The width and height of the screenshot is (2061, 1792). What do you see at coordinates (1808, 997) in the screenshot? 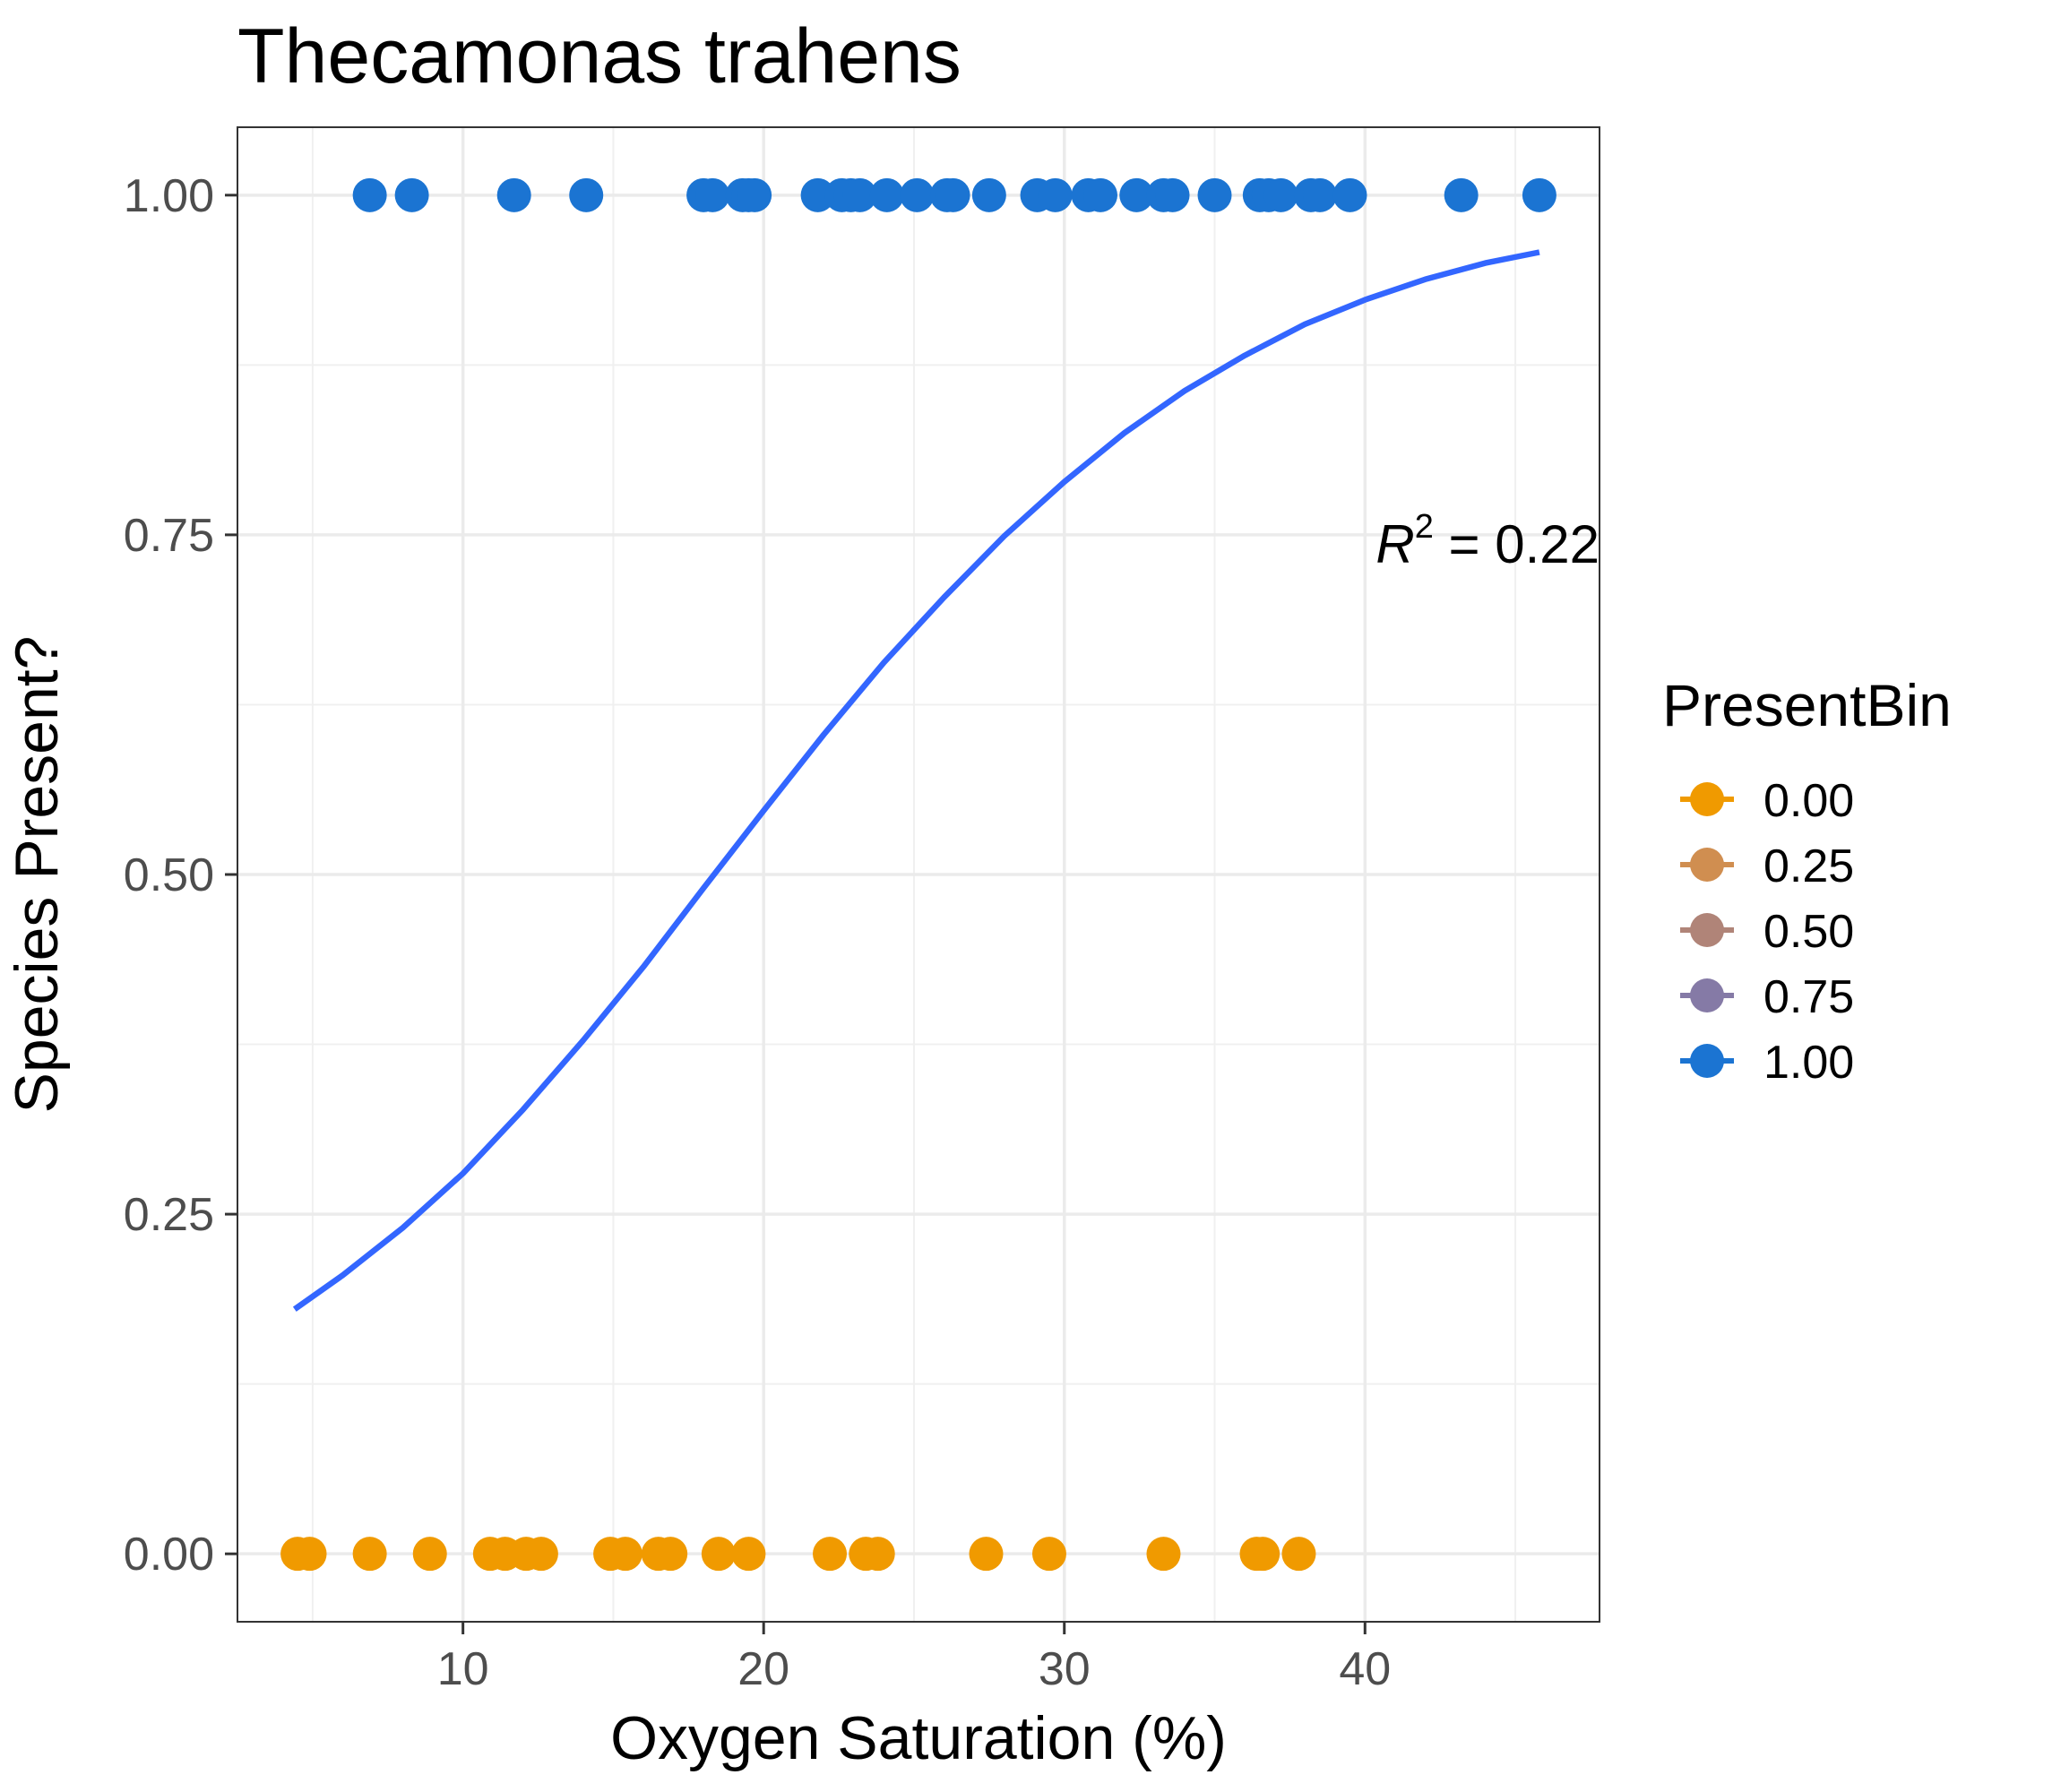
I see `legend-label: 0.75` at bounding box center [1808, 997].